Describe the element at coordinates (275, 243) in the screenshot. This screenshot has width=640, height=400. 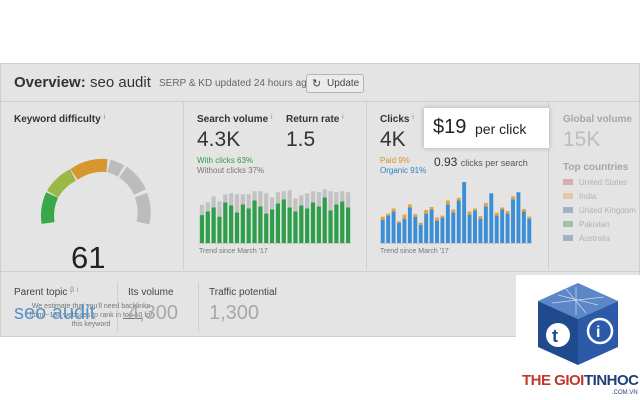
I see `chart-baseline` at that location.